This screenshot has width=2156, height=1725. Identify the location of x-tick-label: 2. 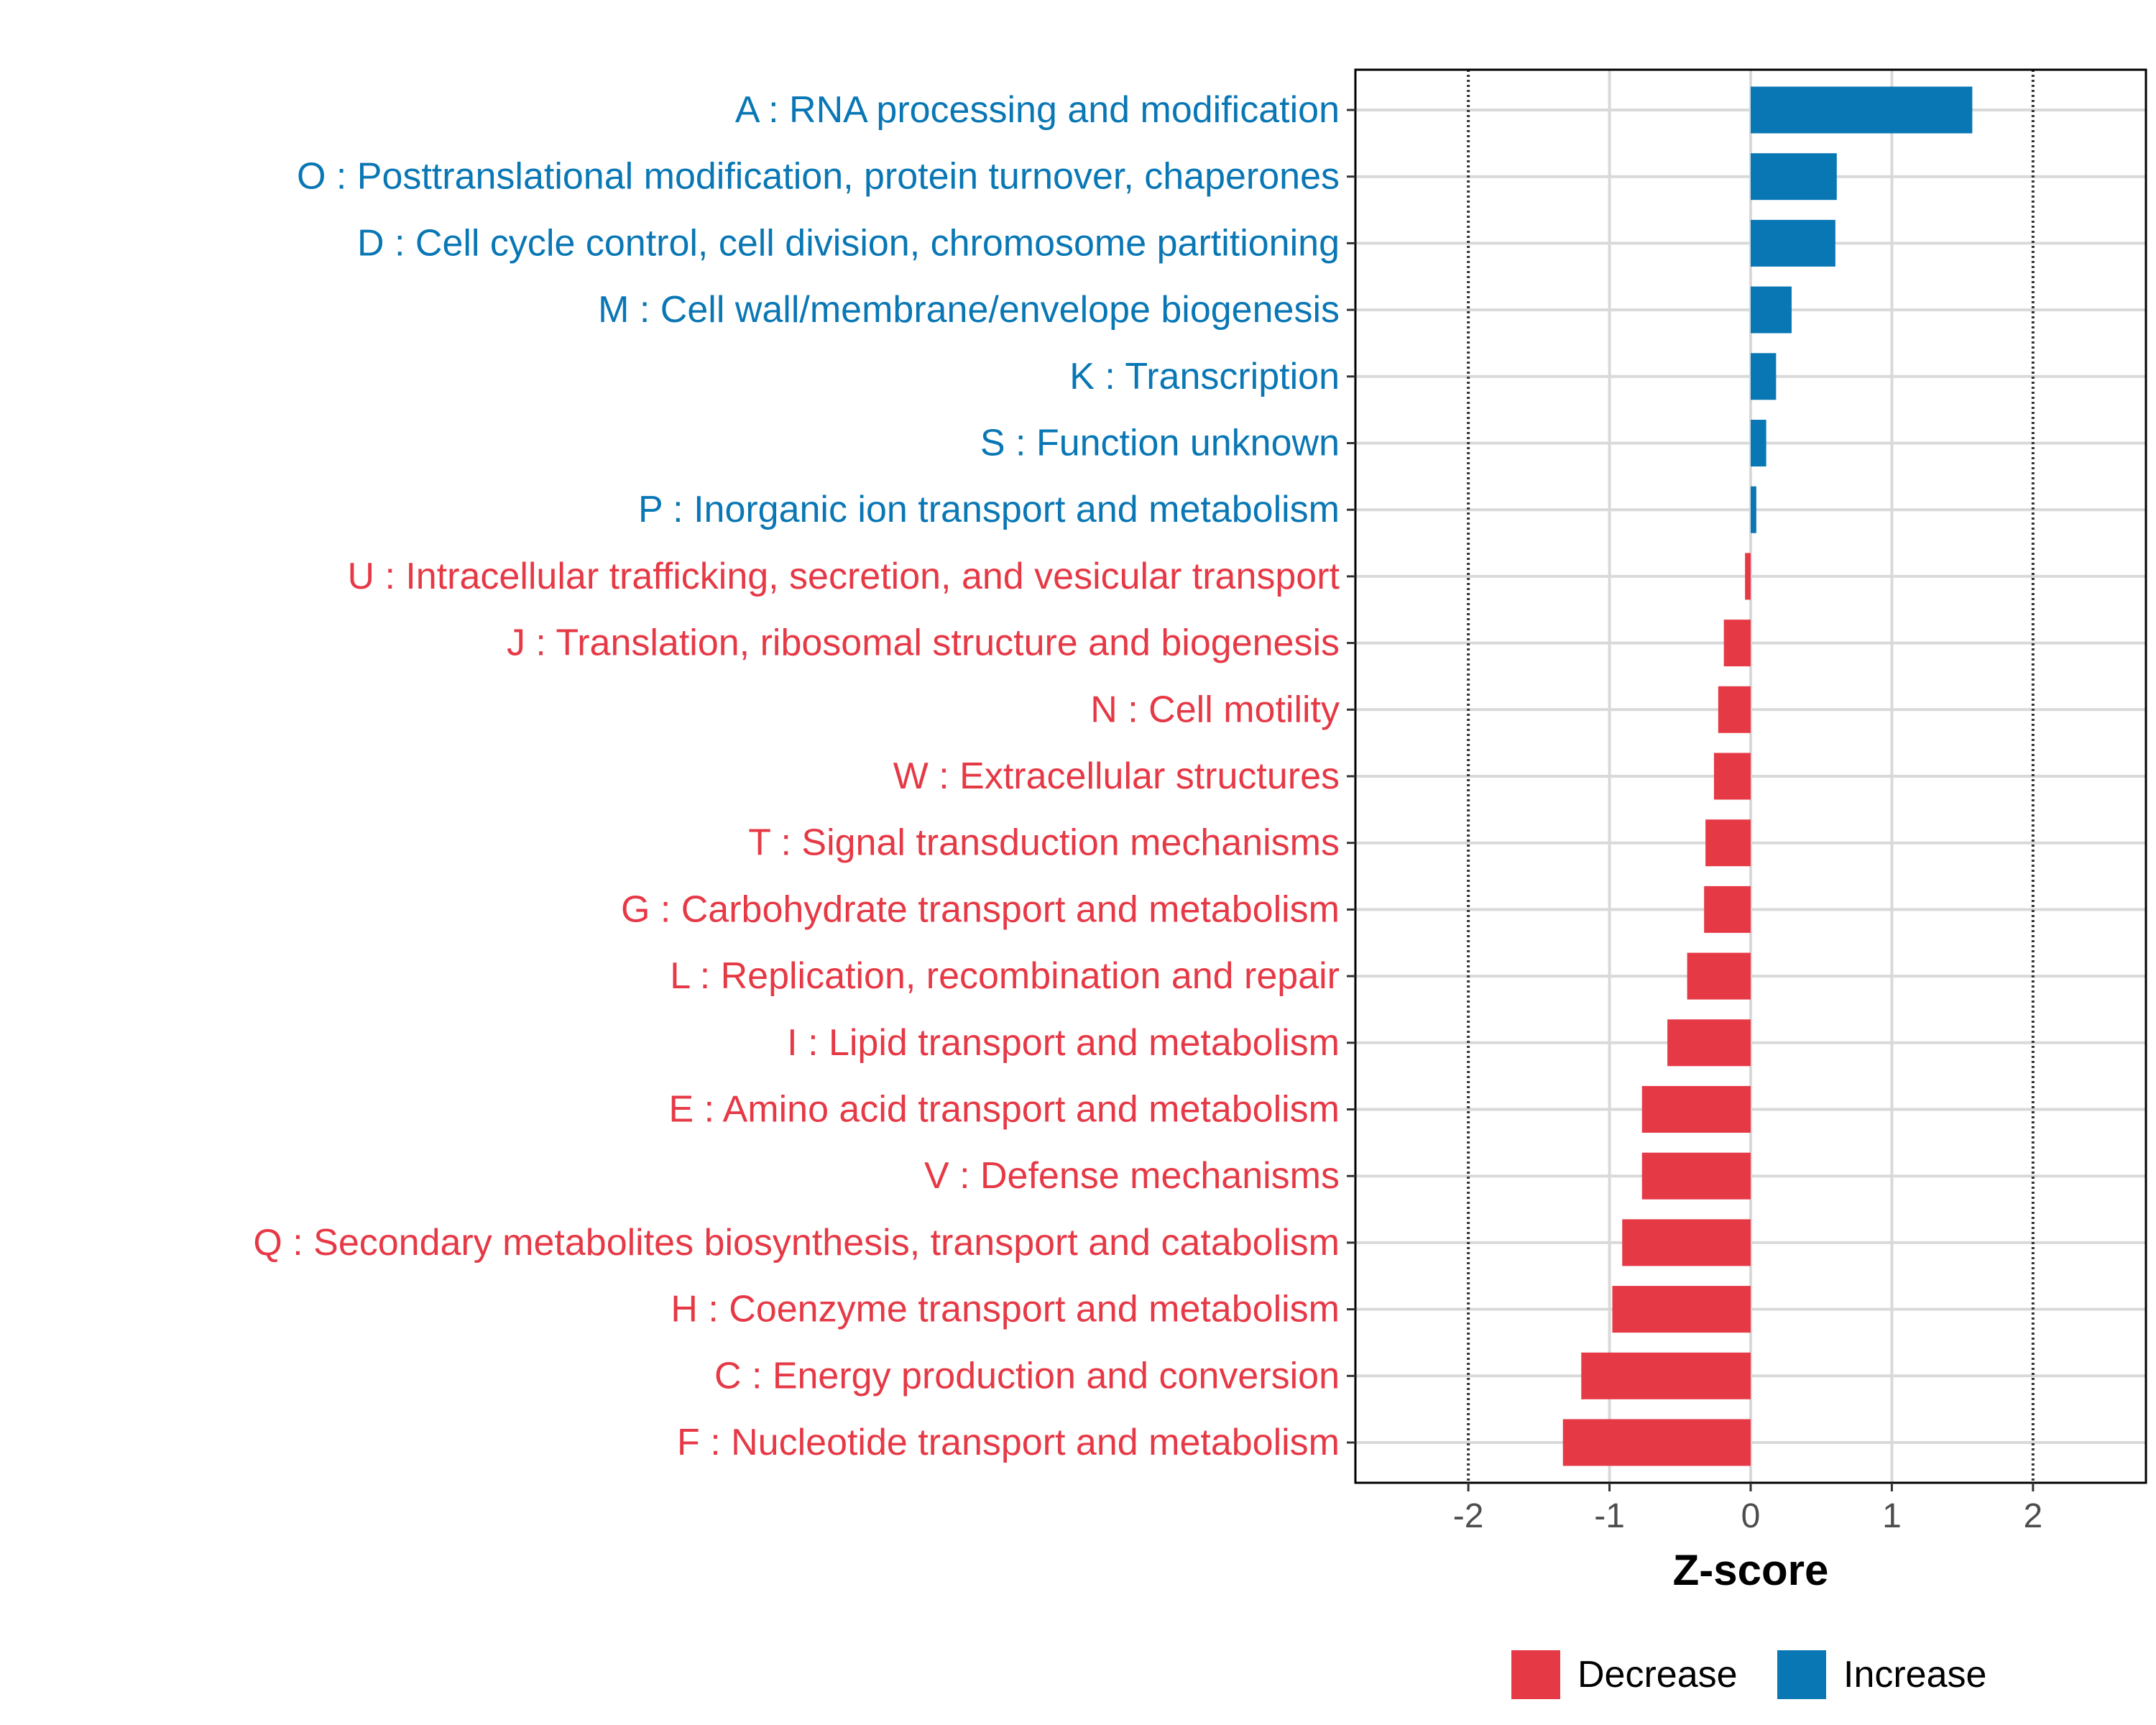
(2033, 1516).